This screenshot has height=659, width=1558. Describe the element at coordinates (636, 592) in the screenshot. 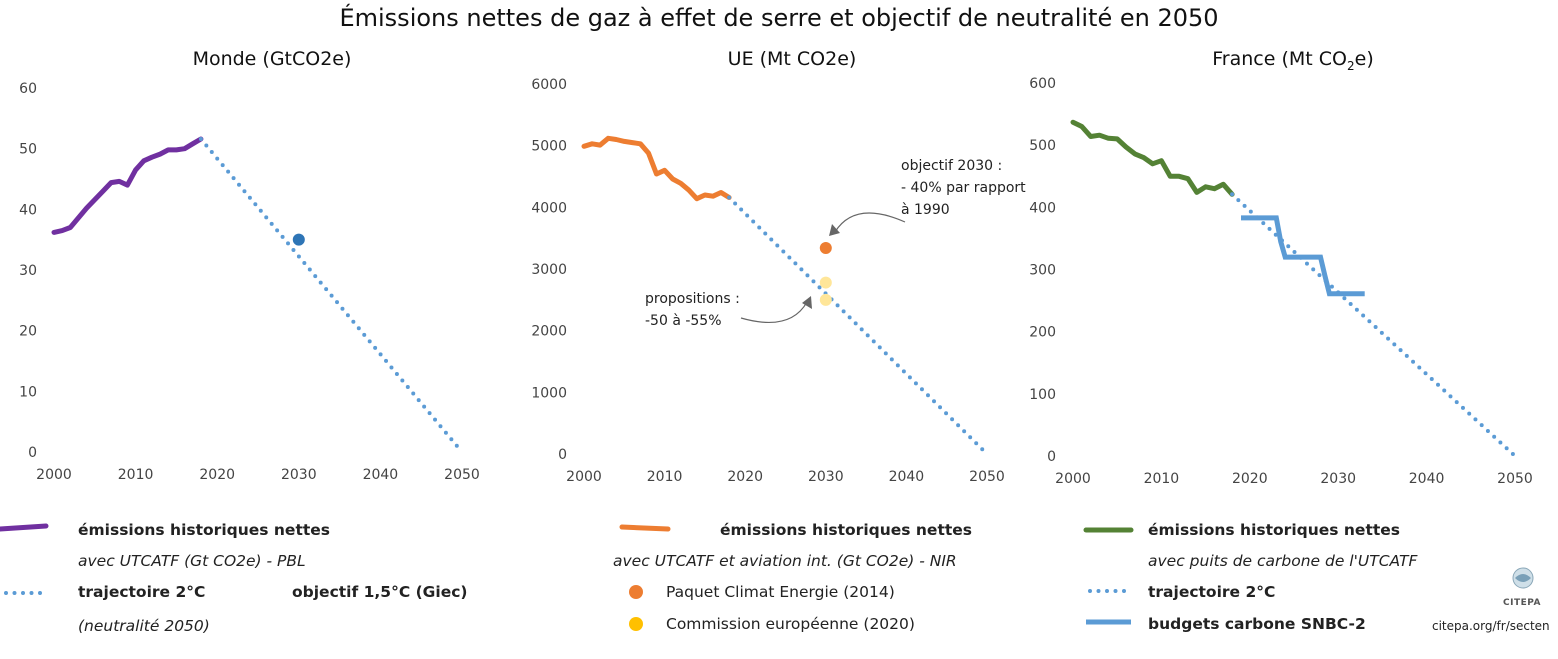

I see `eu-legend-paquet-dot` at that location.